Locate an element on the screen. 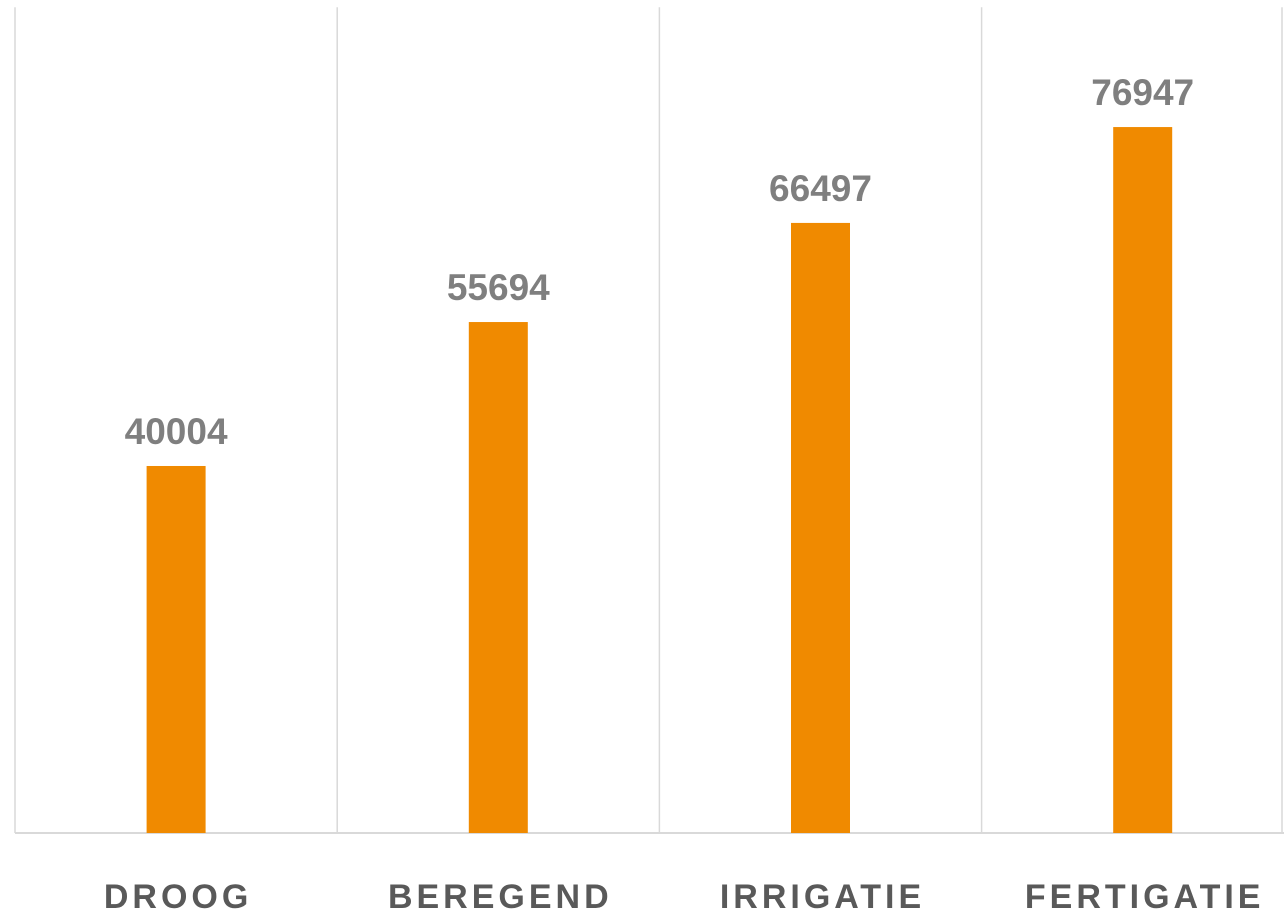  data-label: 76947 is located at coordinates (1142, 92).